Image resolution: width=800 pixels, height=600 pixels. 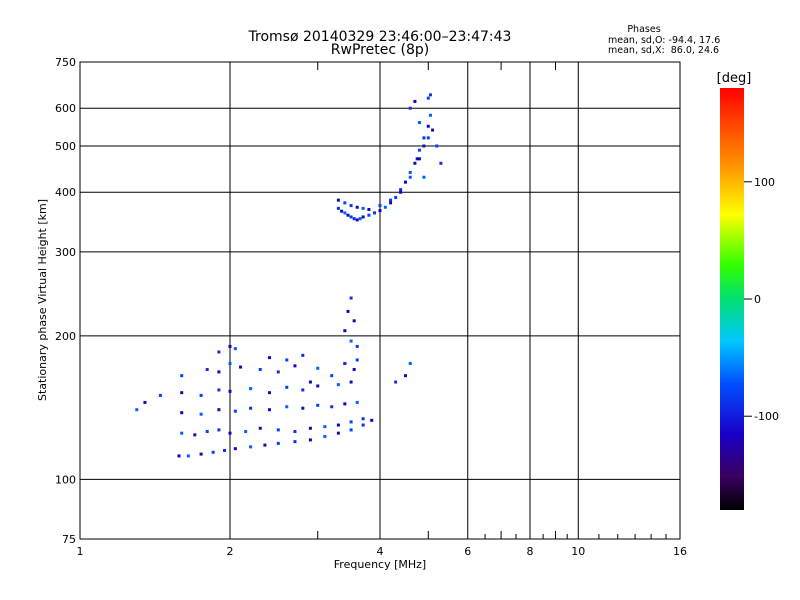 What do you see at coordinates (65, 192) in the screenshot?
I see `y-tick-label: 400` at bounding box center [65, 192].